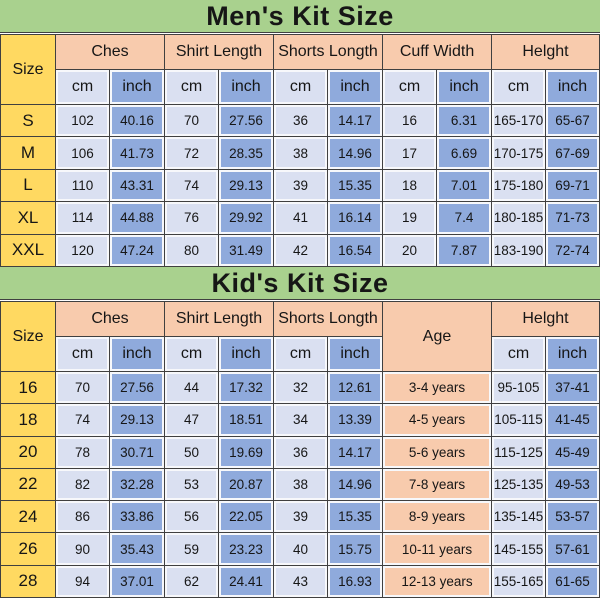  What do you see at coordinates (137, 250) in the screenshot?
I see `chest-inch-cell: 47.24` at bounding box center [137, 250].